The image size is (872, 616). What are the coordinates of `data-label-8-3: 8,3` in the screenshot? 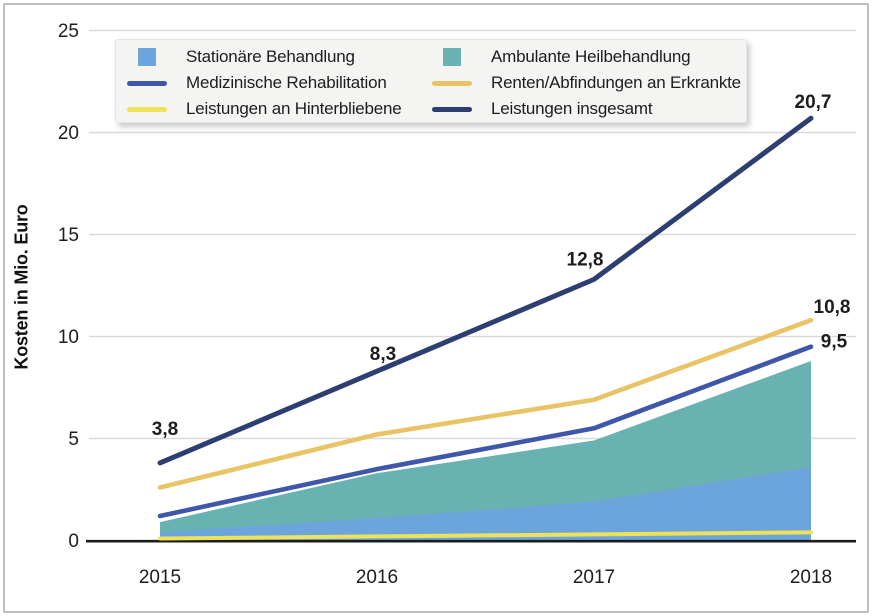 It's located at (383, 354).